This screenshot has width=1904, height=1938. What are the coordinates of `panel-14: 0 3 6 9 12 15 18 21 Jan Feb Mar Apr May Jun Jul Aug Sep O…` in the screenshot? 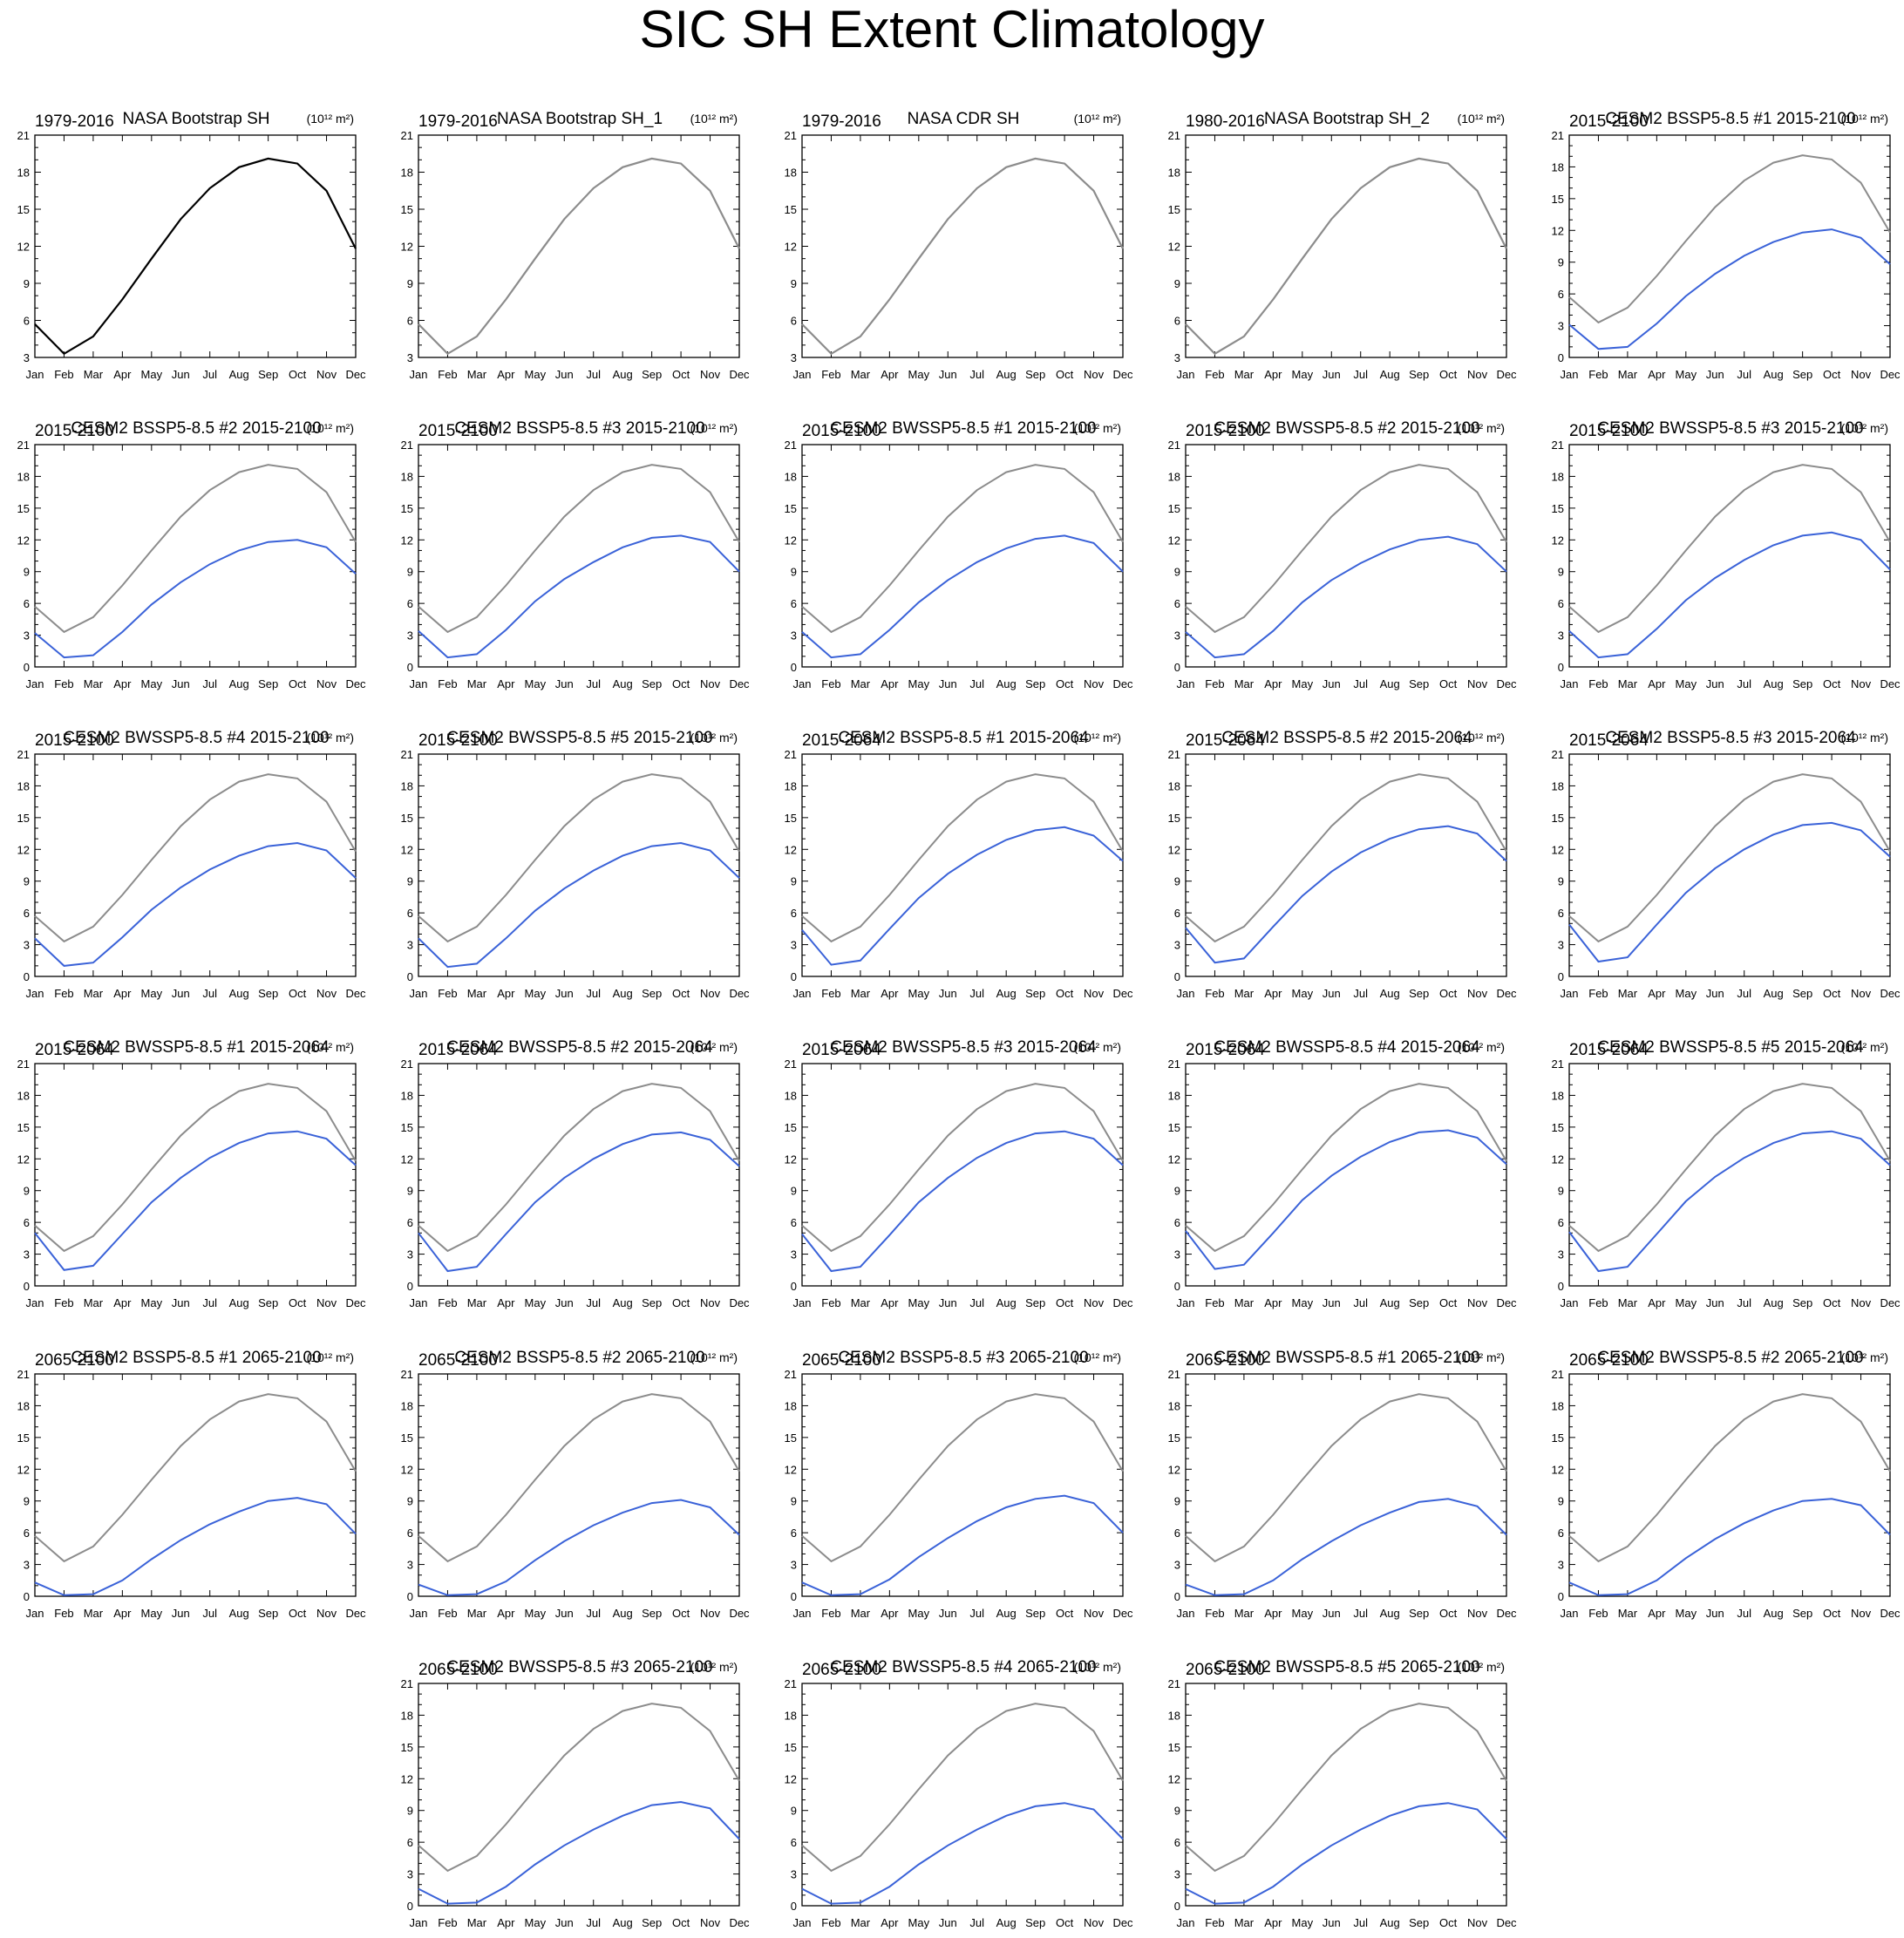 It's located at (1343, 864).